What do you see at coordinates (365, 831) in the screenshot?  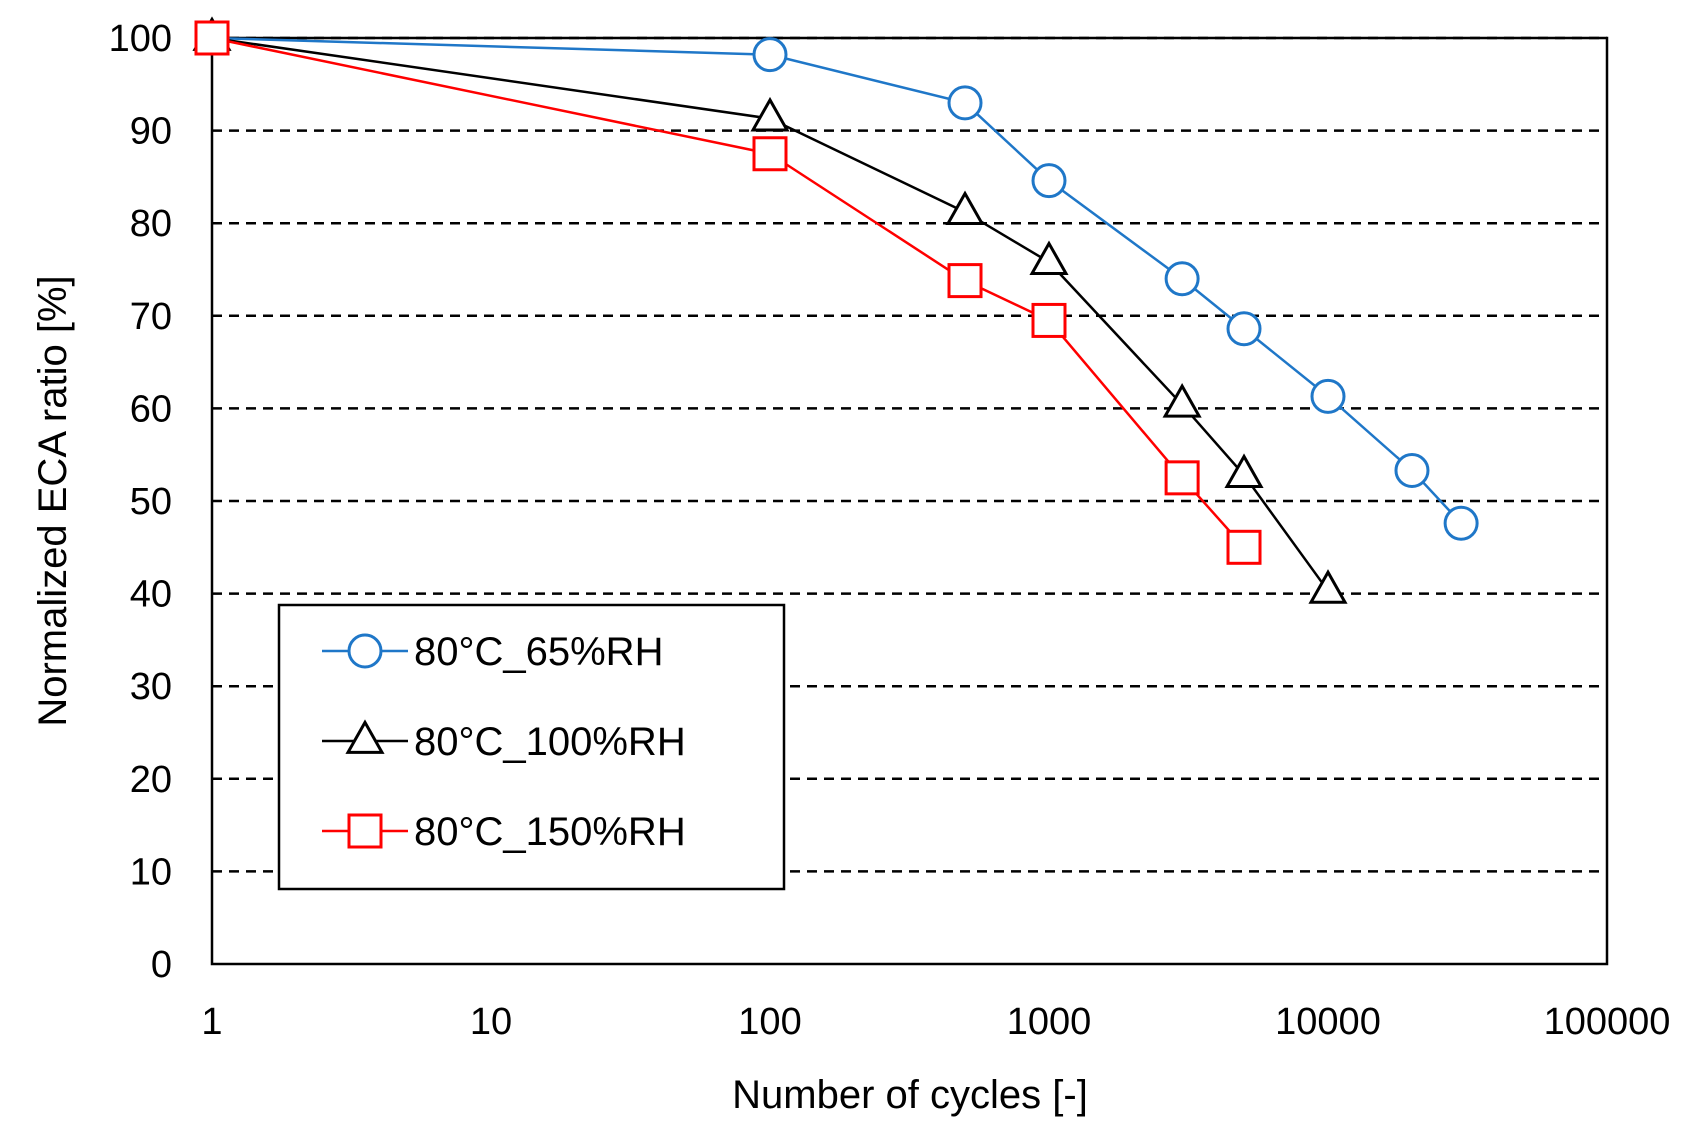 I see `legend-marker-square` at bounding box center [365, 831].